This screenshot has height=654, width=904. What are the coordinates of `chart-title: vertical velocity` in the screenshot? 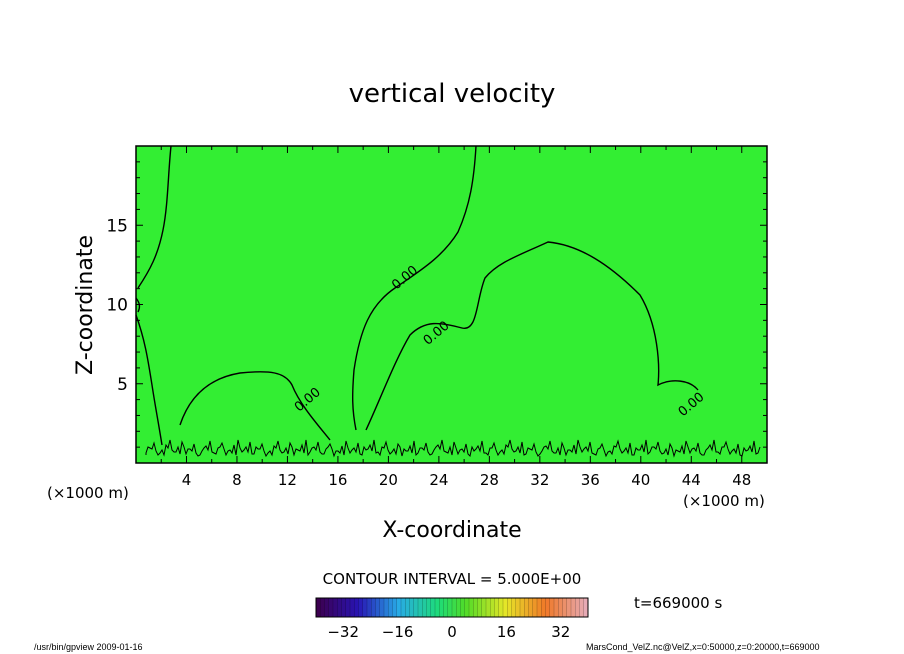 It's located at (452, 94).